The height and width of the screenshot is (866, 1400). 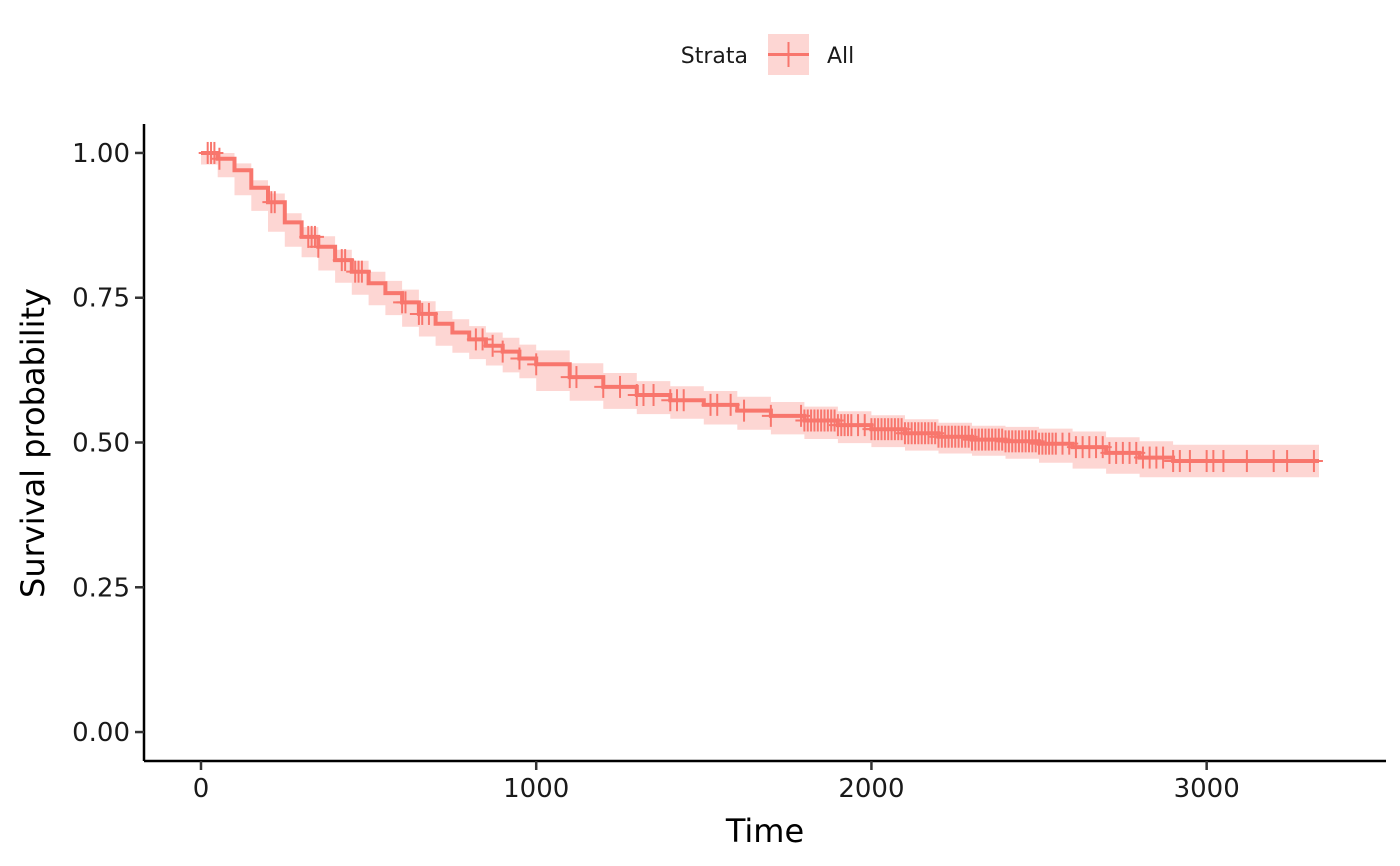 I want to click on x-tick-label: 3000, so click(x=1207, y=789).